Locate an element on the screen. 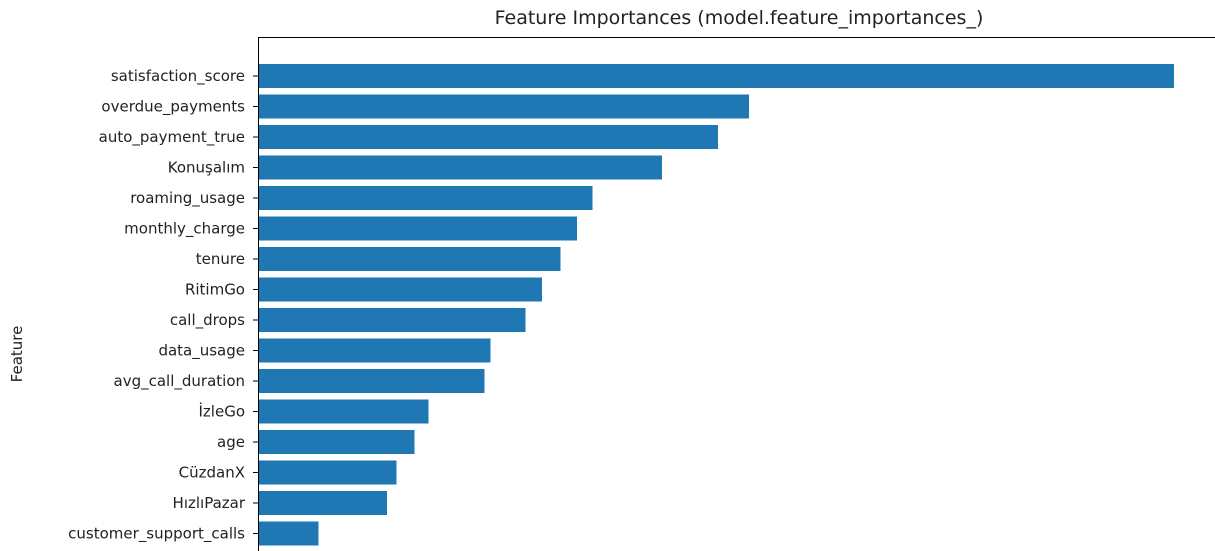 The image size is (1215, 551). y-tick-label: avg_call_duration is located at coordinates (179, 381).